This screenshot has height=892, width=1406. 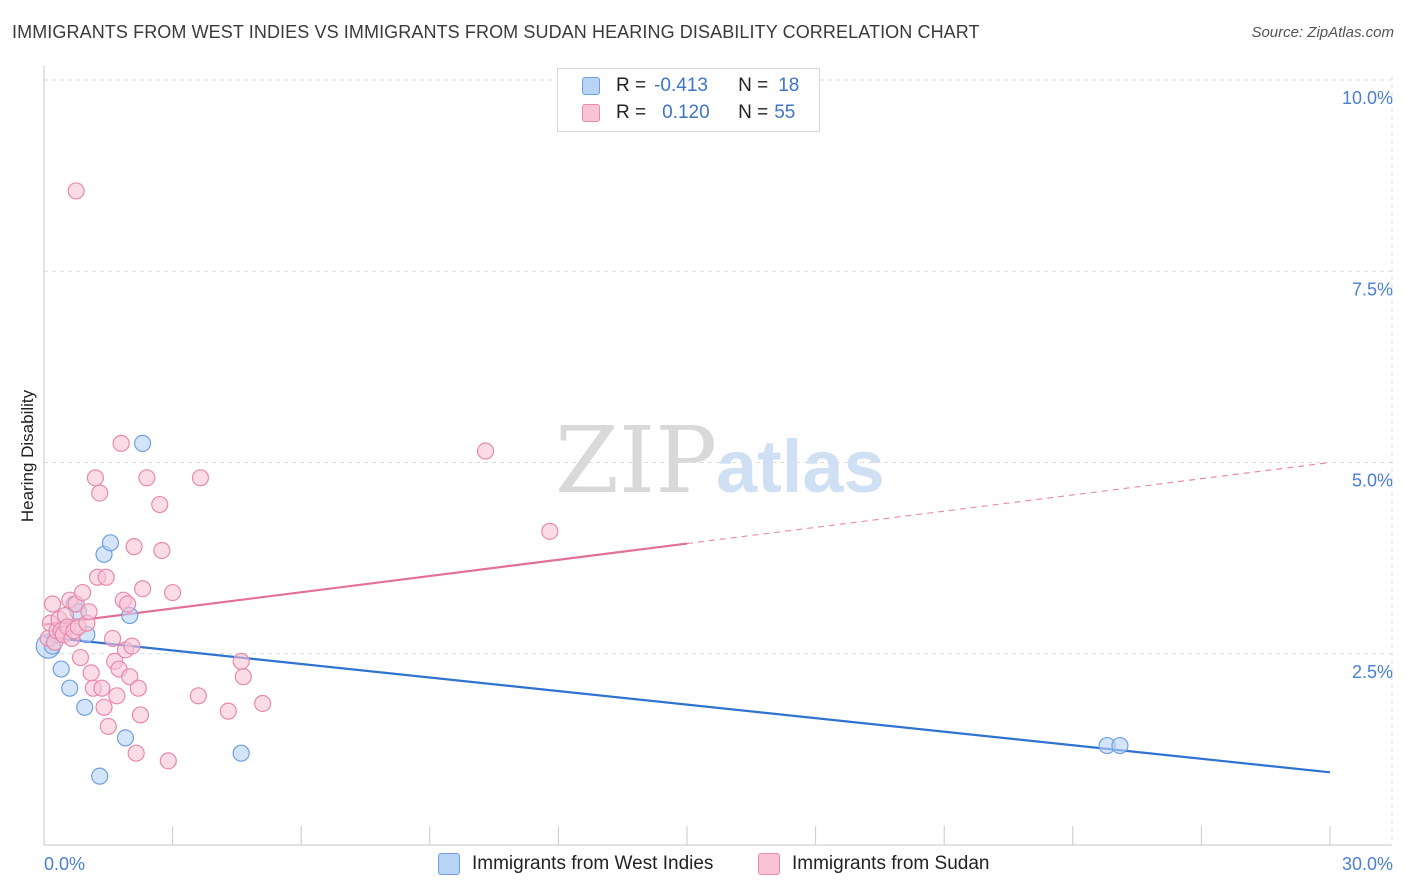 What do you see at coordinates (449, 864) in the screenshot?
I see `bottom-legend-swatch-blue` at bounding box center [449, 864].